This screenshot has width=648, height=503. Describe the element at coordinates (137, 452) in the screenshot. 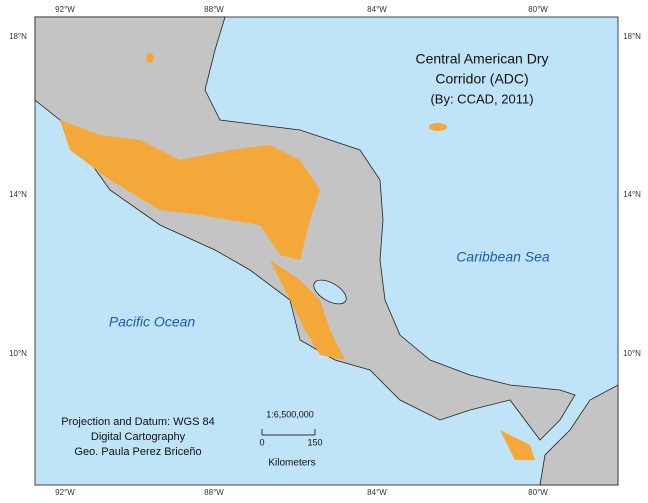

I see `credit-line: Geo. Paula Perez Briceño` at that location.